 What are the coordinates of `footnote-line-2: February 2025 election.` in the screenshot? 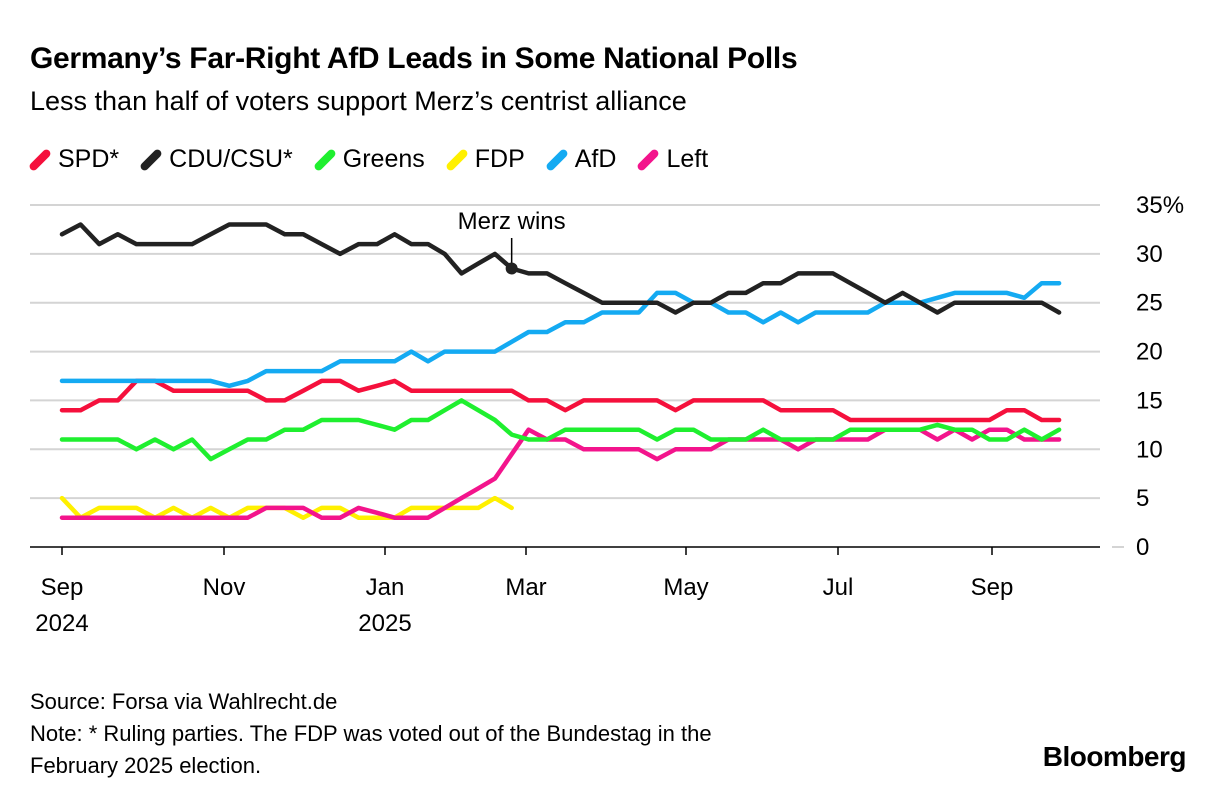 It's located at (146, 765).